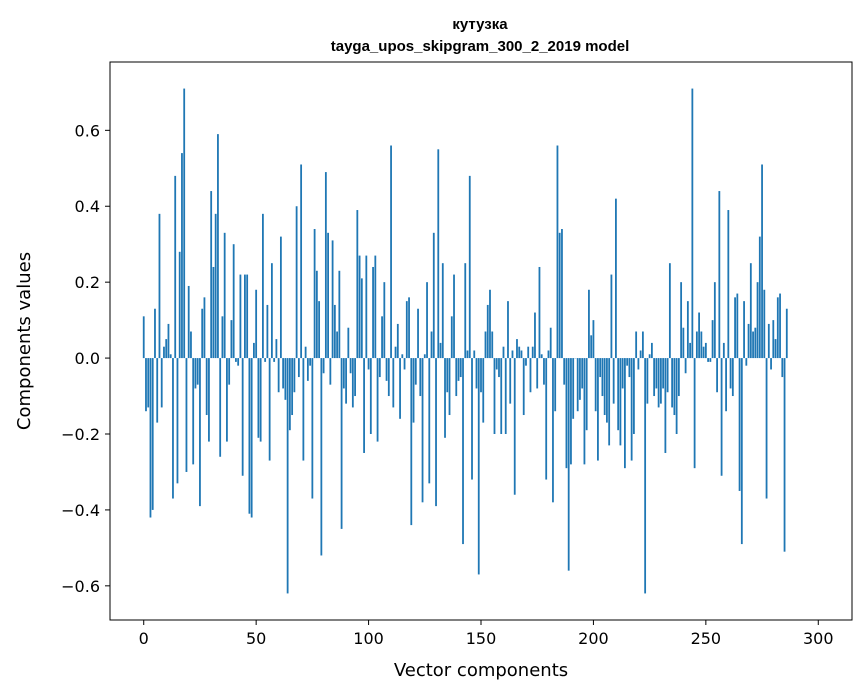  I want to click on x-axis-label: Vector components, so click(481, 670).